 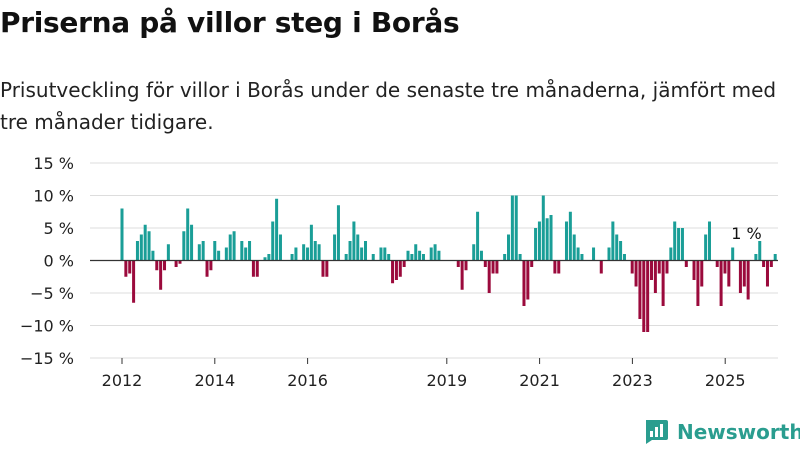 What do you see at coordinates (738, 432) in the screenshot?
I see `brand-name: Newsworthy` at bounding box center [738, 432].